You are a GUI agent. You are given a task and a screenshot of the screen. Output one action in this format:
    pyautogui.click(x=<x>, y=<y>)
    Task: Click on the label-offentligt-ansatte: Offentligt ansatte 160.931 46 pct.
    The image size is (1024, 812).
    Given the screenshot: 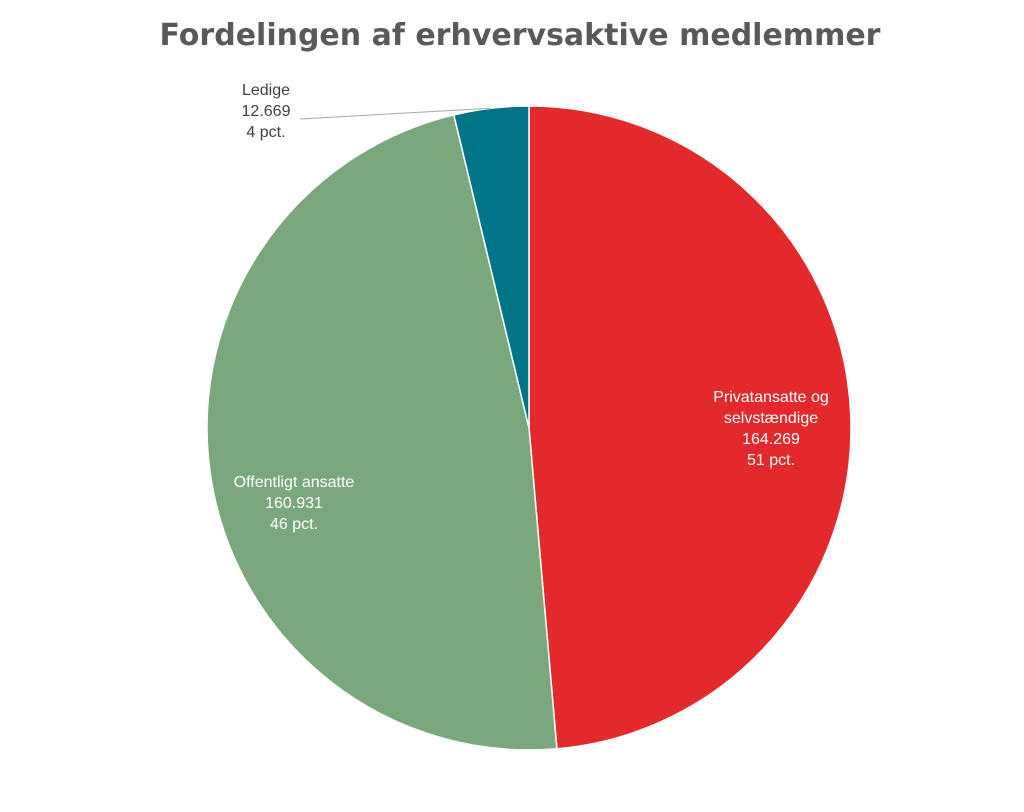 What is the action you would take?
    pyautogui.click(x=294, y=503)
    